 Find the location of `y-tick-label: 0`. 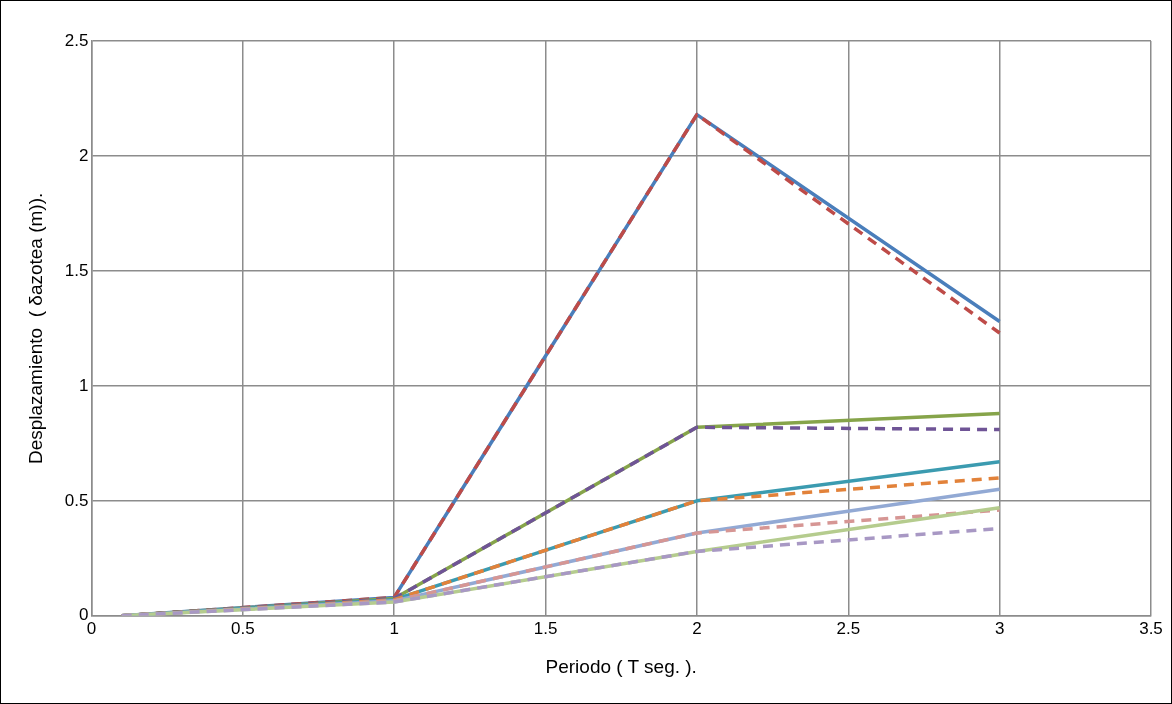

y-tick-label: 0 is located at coordinates (83, 615).